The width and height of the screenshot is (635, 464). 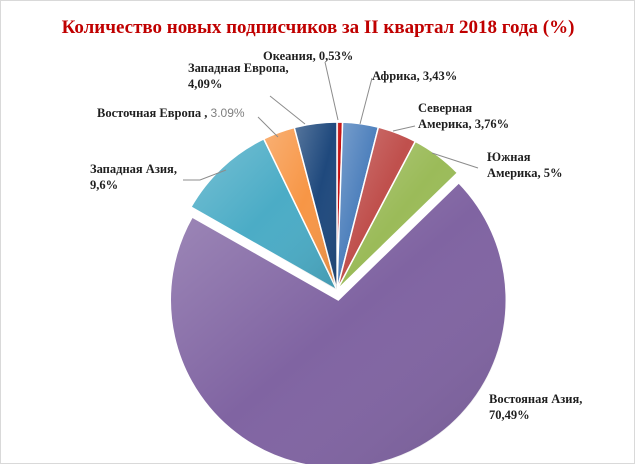 What do you see at coordinates (205, 175) in the screenshot?
I see `leader-line-west-asia` at bounding box center [205, 175].